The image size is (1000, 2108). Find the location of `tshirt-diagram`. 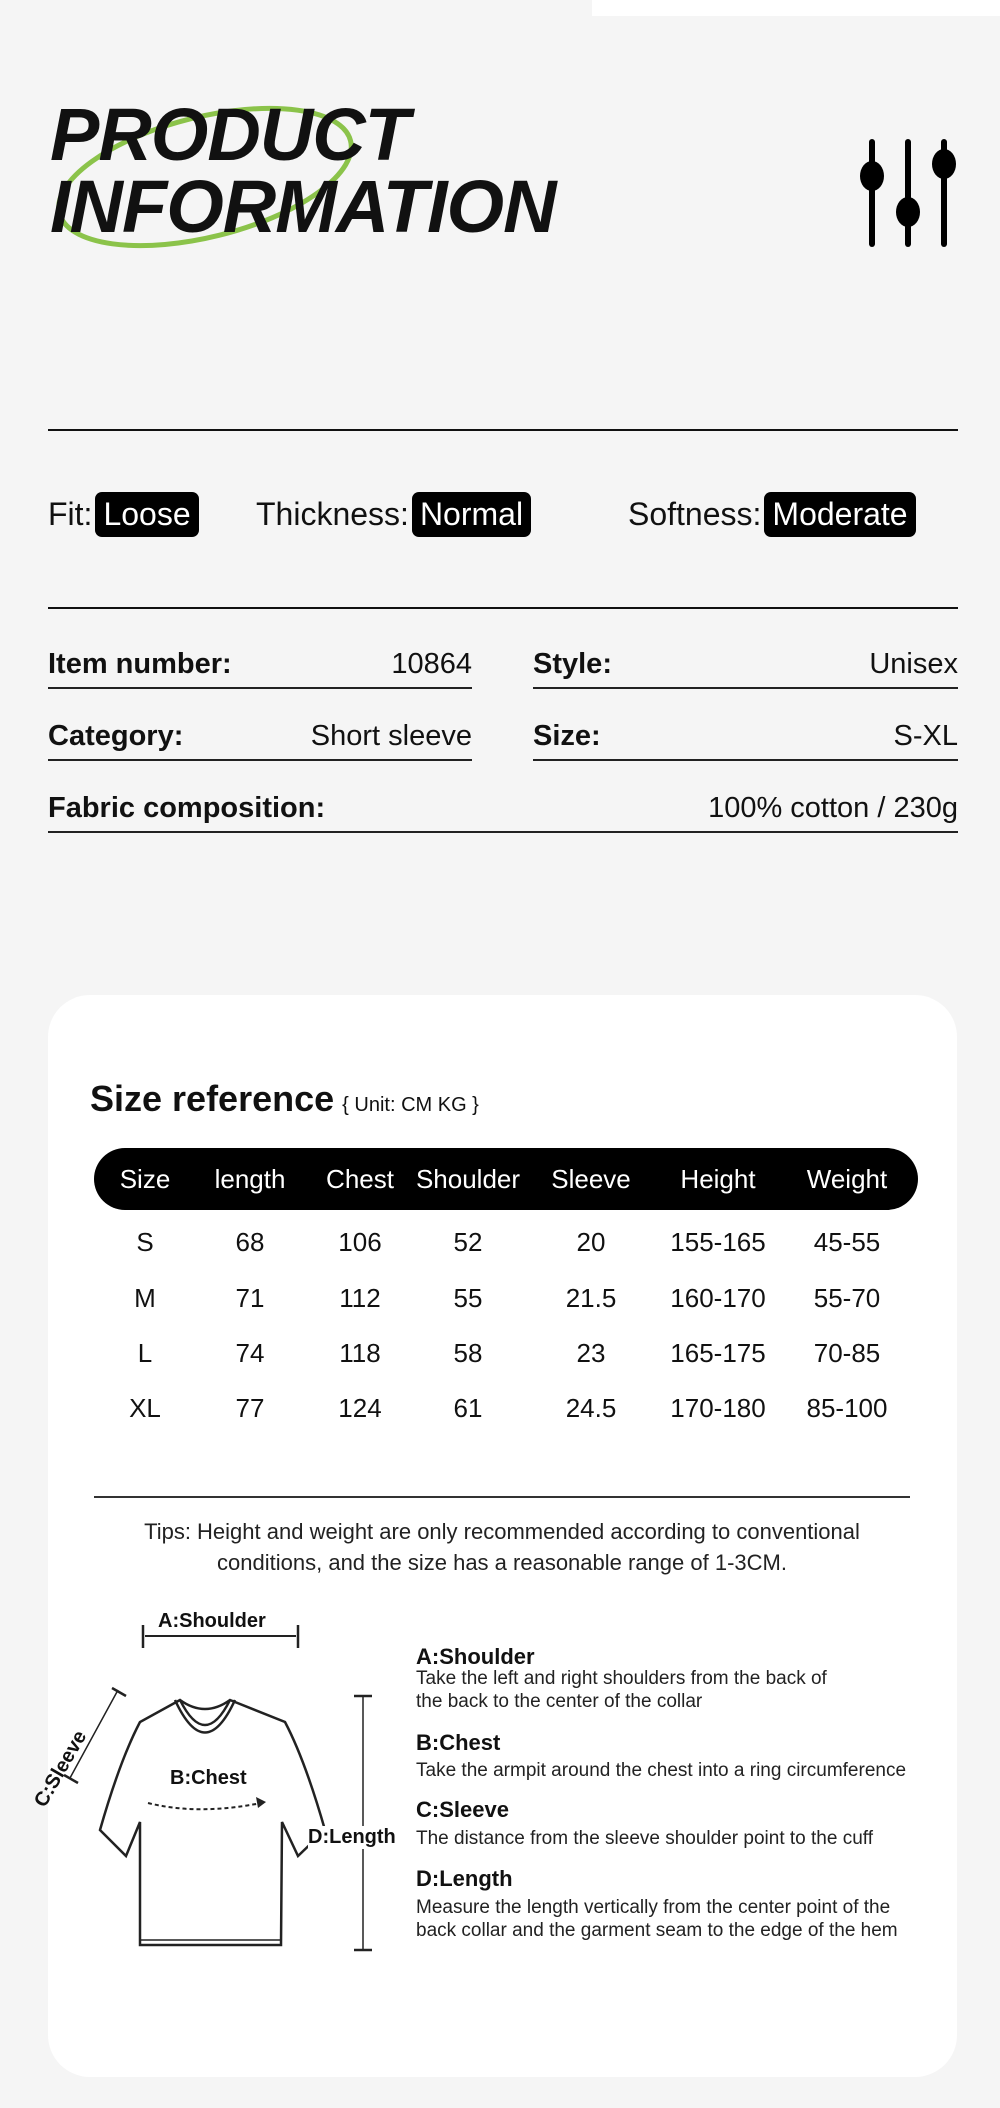

tshirt-diagram is located at coordinates (217, 1788).